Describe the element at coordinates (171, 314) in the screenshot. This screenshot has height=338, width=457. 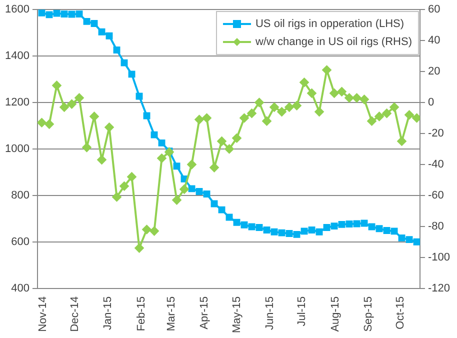
I see `x-tick-label: Mar-15` at that location.